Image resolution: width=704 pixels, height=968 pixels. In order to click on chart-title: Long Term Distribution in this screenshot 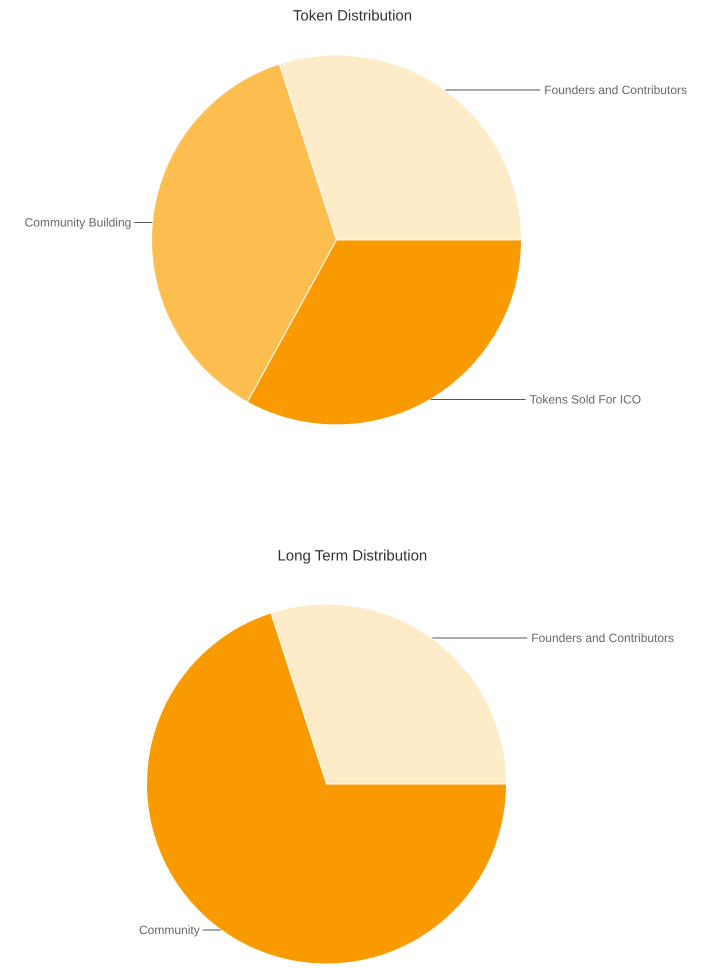, I will do `click(352, 556)`.